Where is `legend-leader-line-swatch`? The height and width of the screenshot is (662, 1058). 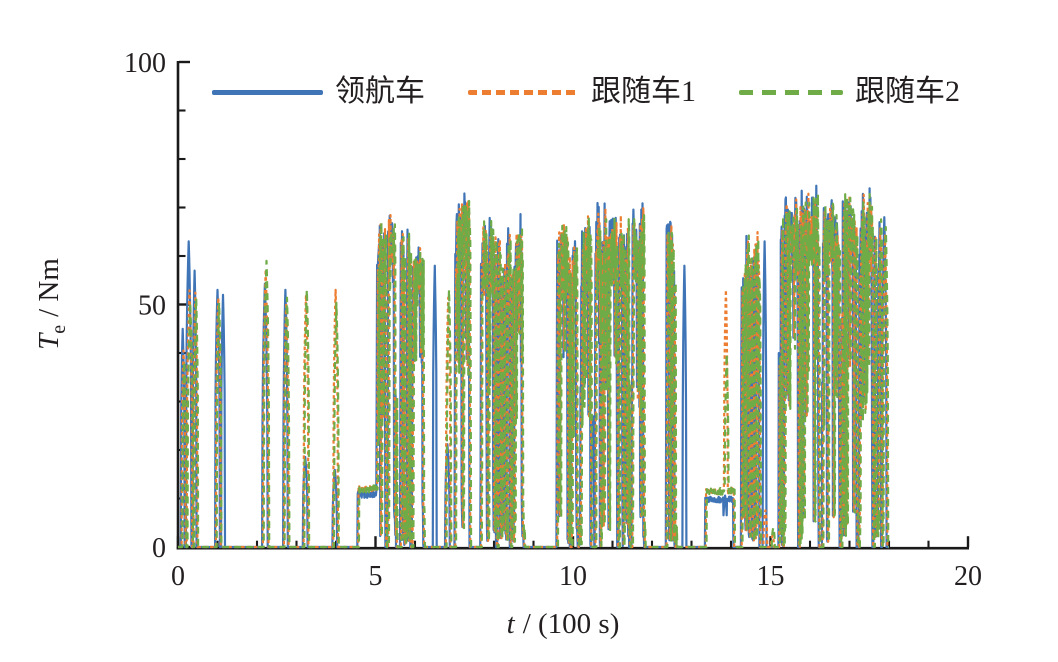
legend-leader-line-swatch is located at coordinates (267, 92).